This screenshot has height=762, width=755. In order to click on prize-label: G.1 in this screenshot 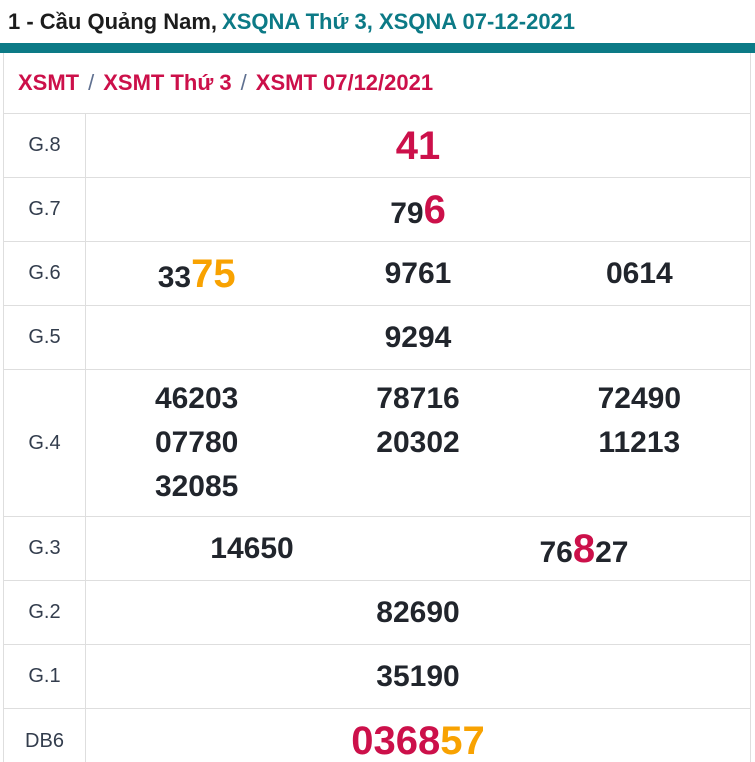, I will do `click(45, 676)`.